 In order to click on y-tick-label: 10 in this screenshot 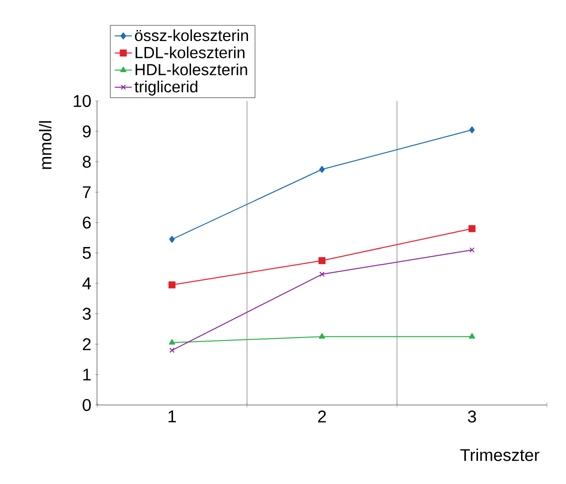, I will do `click(82, 101)`.